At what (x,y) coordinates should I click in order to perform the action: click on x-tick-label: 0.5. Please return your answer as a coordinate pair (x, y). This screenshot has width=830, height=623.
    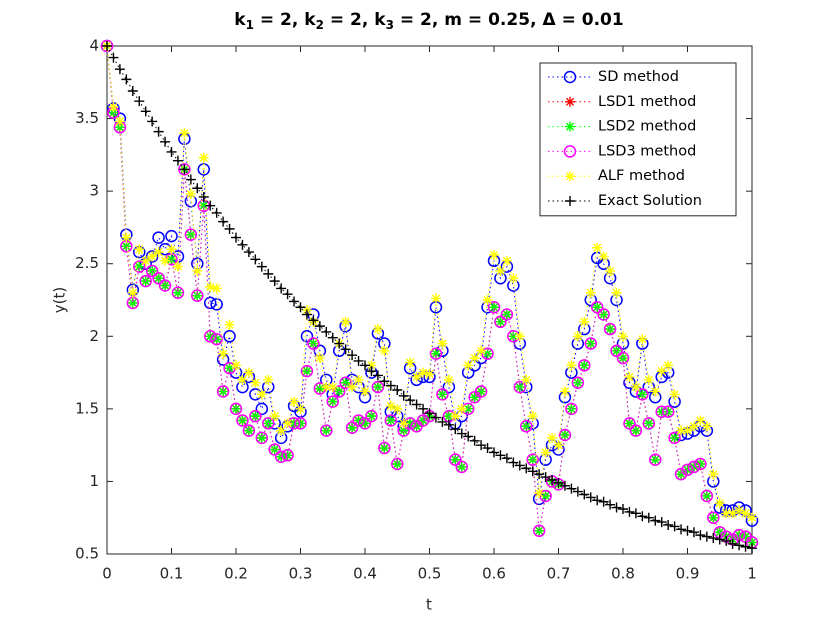
    Looking at the image, I should click on (430, 574).